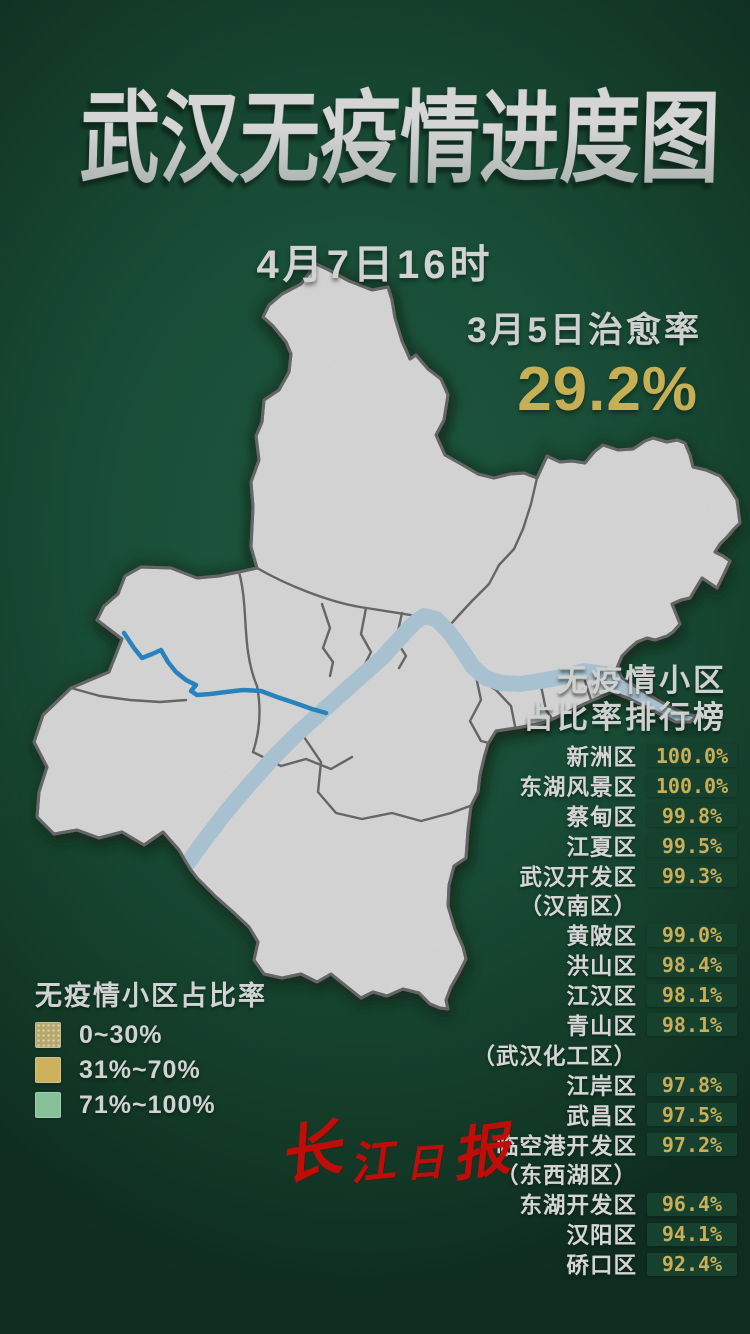 The image size is (750, 1334). I want to click on ranking-row: 江汉区 98.1%, so click(651, 995).